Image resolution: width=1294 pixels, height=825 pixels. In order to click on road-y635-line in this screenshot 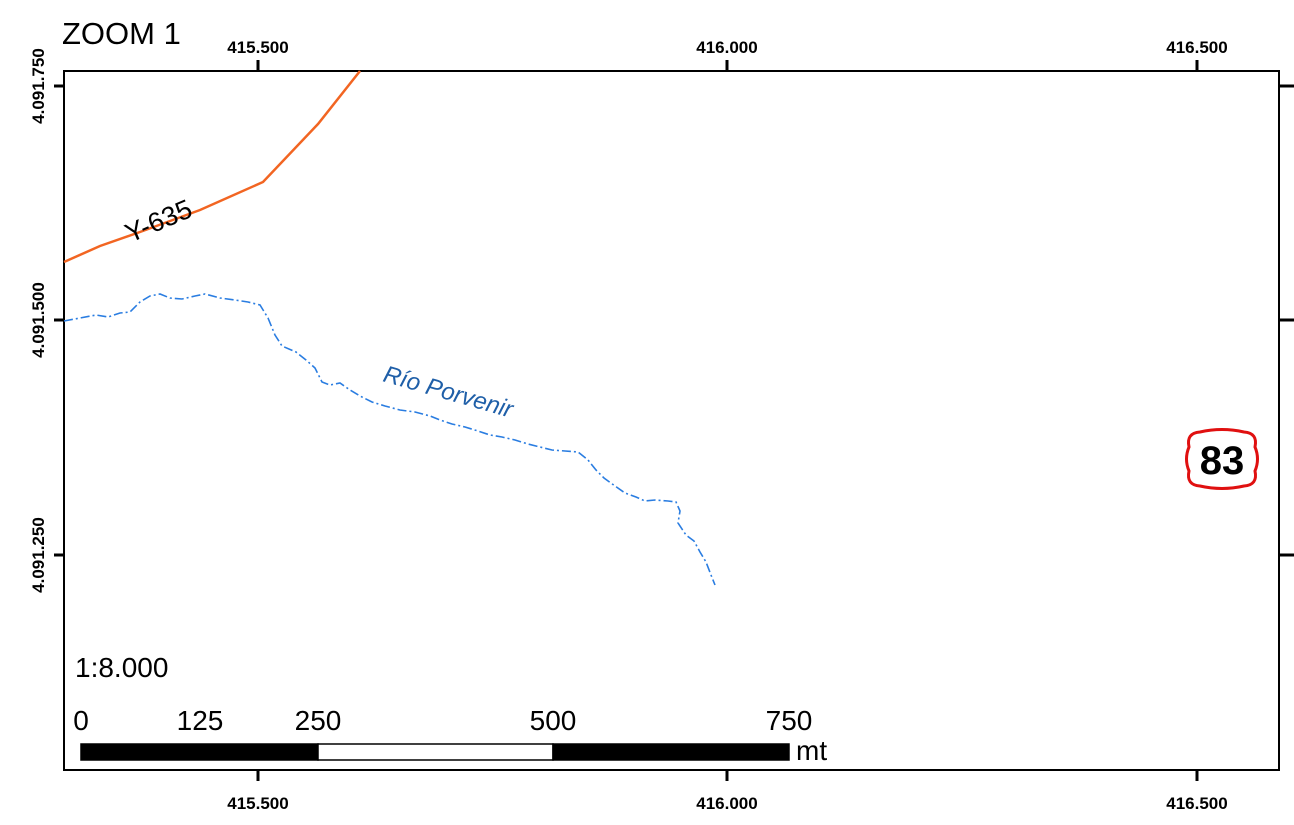, I will do `click(212, 167)`.